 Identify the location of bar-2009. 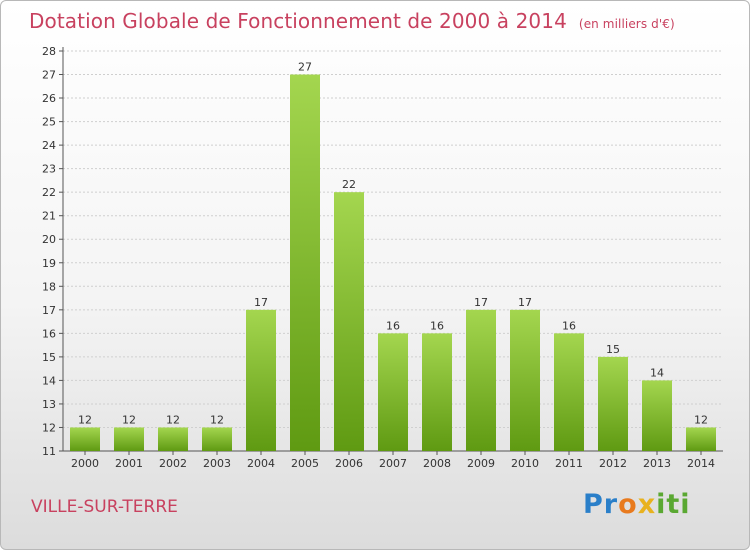
(481, 380).